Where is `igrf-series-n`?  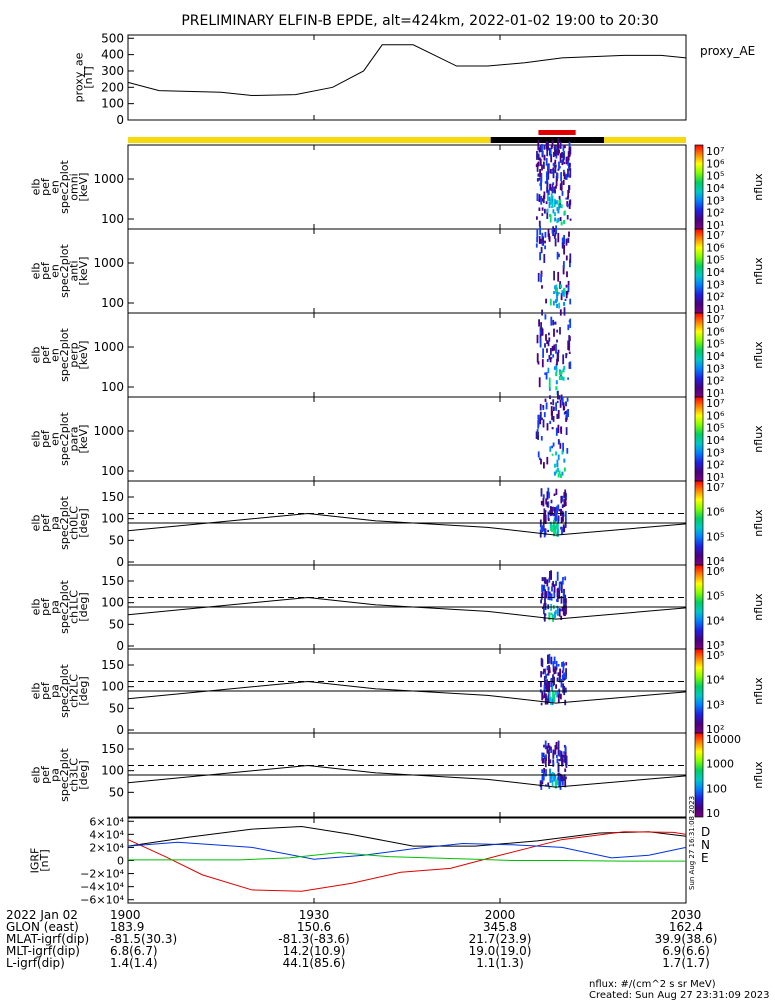
igrf-series-n is located at coordinates (407, 850).